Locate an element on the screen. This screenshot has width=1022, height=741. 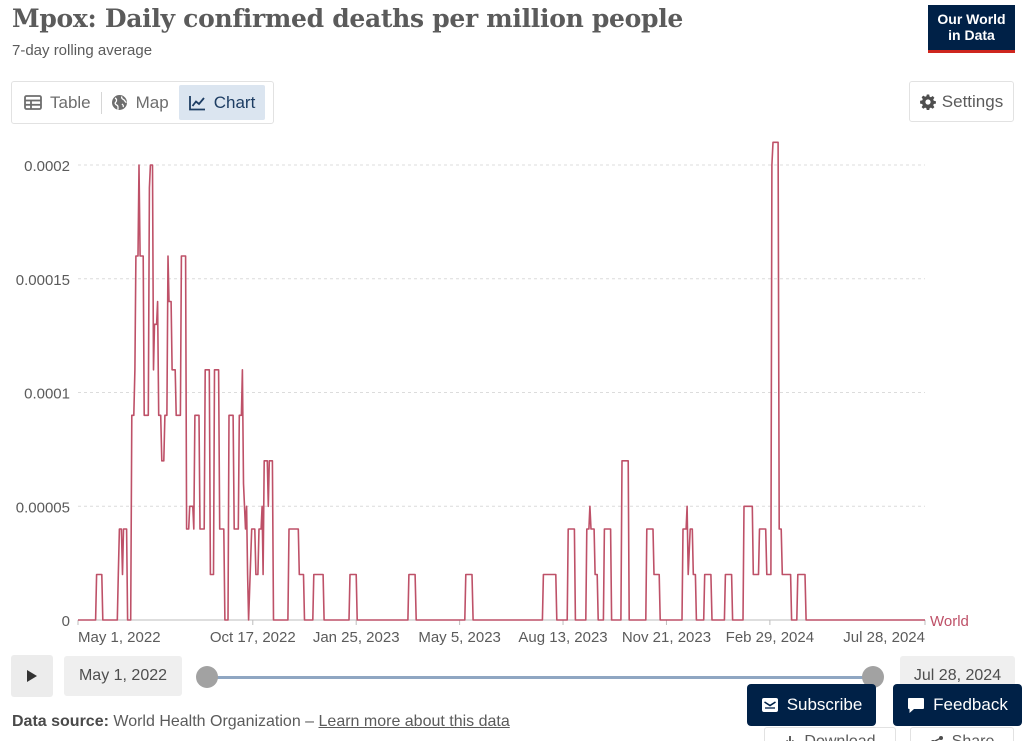
logo-line-1: Our World is located at coordinates (971, 19).